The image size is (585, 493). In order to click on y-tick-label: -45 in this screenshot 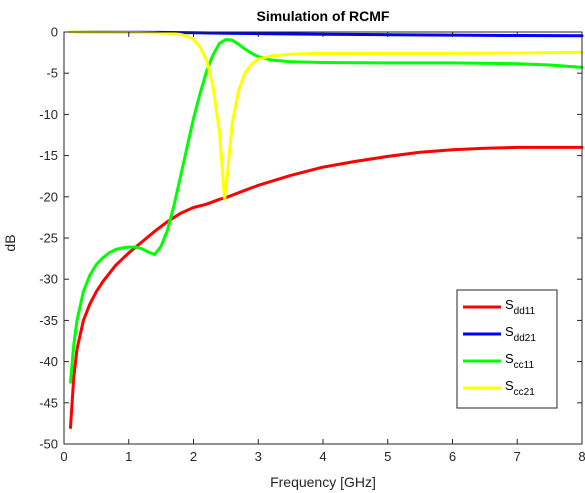, I will do `click(48, 402)`.